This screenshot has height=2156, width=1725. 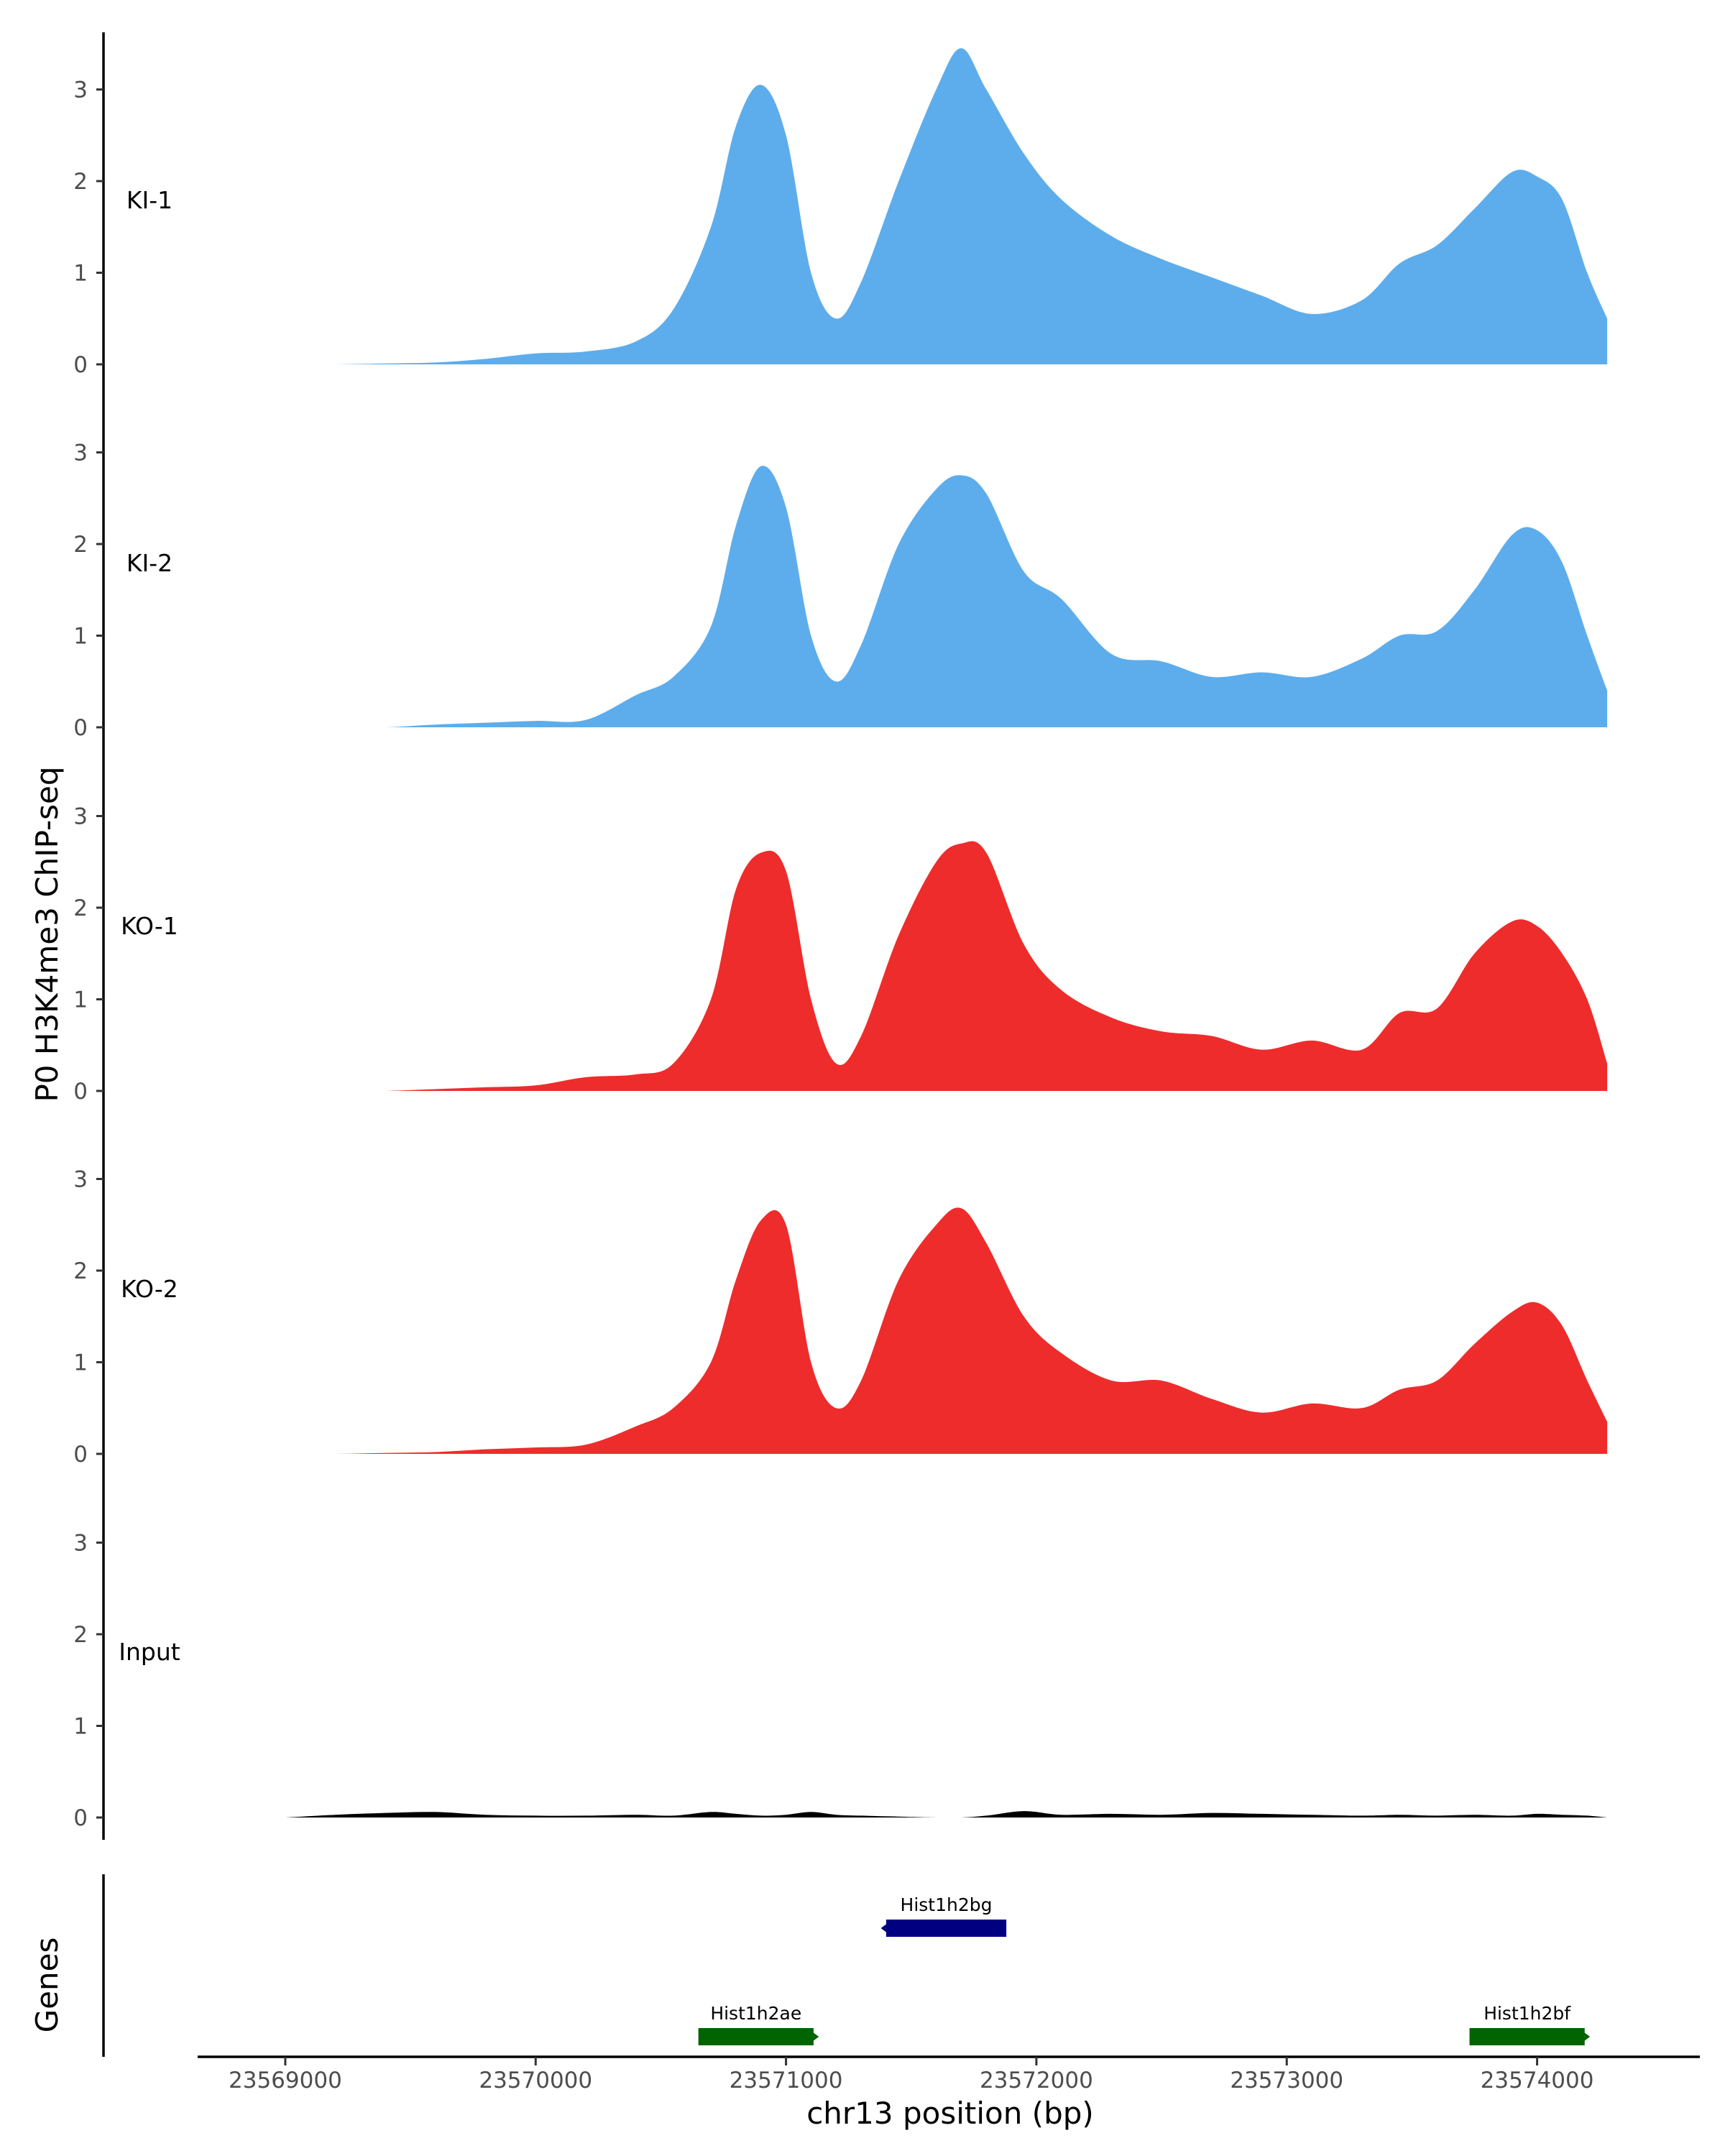 I want to click on track-label: KO-1, so click(x=149, y=926).